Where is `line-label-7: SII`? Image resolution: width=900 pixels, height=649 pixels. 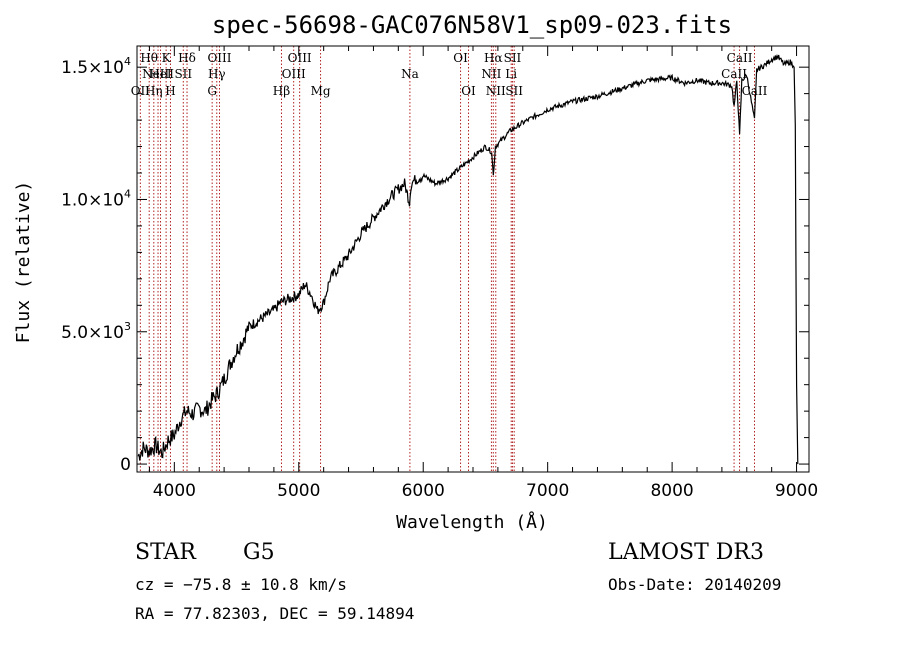
line-label-7: SII is located at coordinates (183, 74).